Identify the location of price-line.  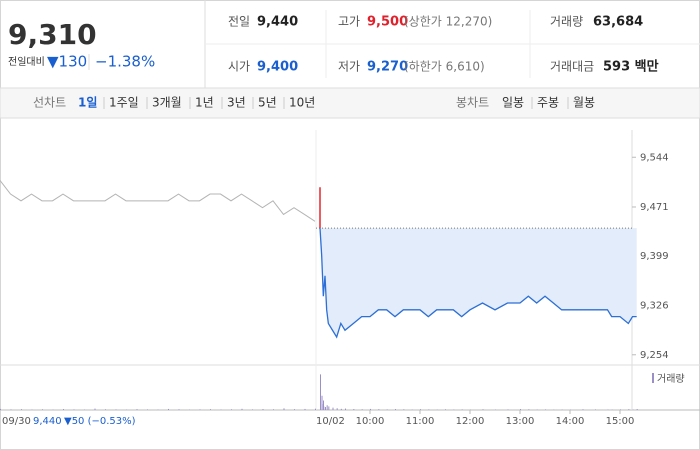
(478, 283).